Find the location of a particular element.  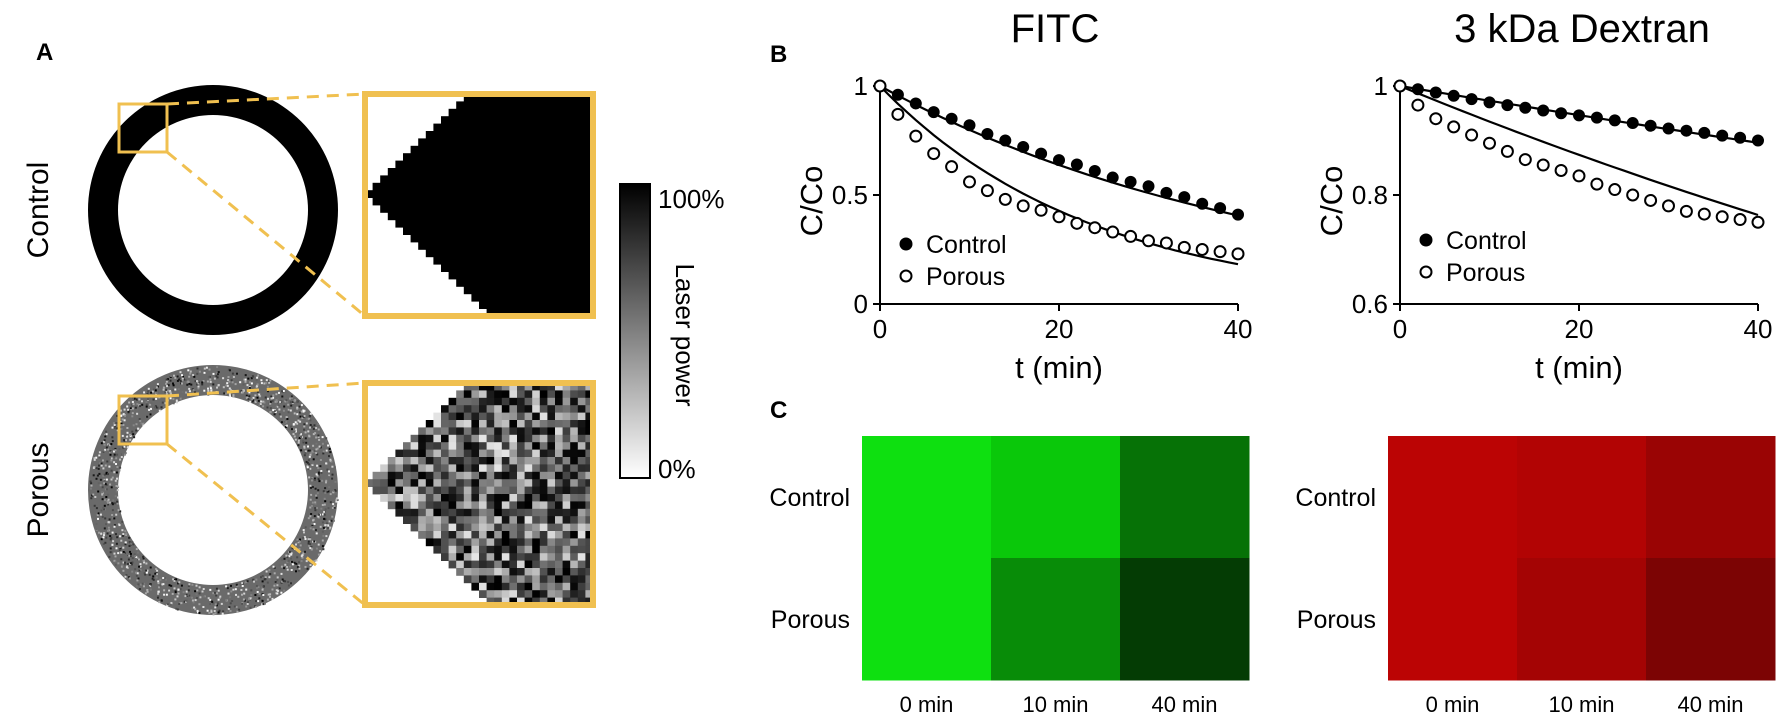

x-tick-label: 20 is located at coordinates (1059, 329).